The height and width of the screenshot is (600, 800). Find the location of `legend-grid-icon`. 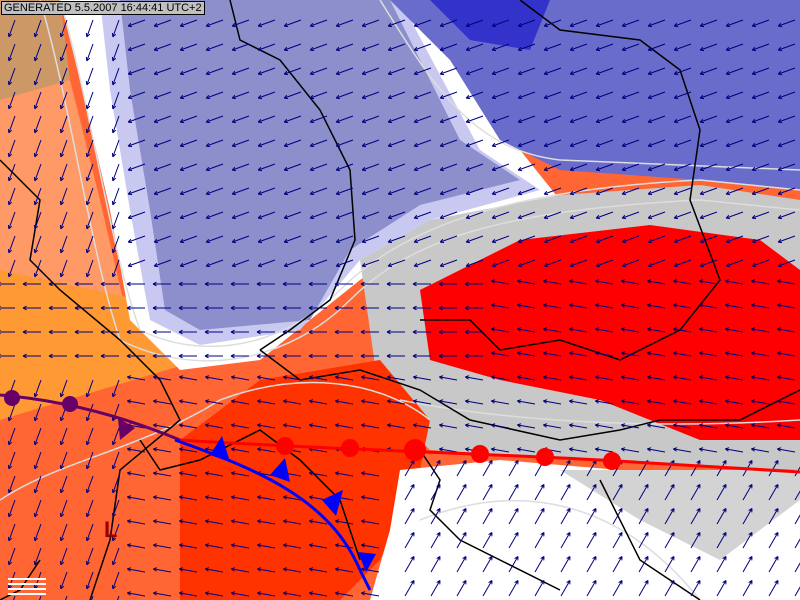

legend-grid-icon is located at coordinates (27, 587).